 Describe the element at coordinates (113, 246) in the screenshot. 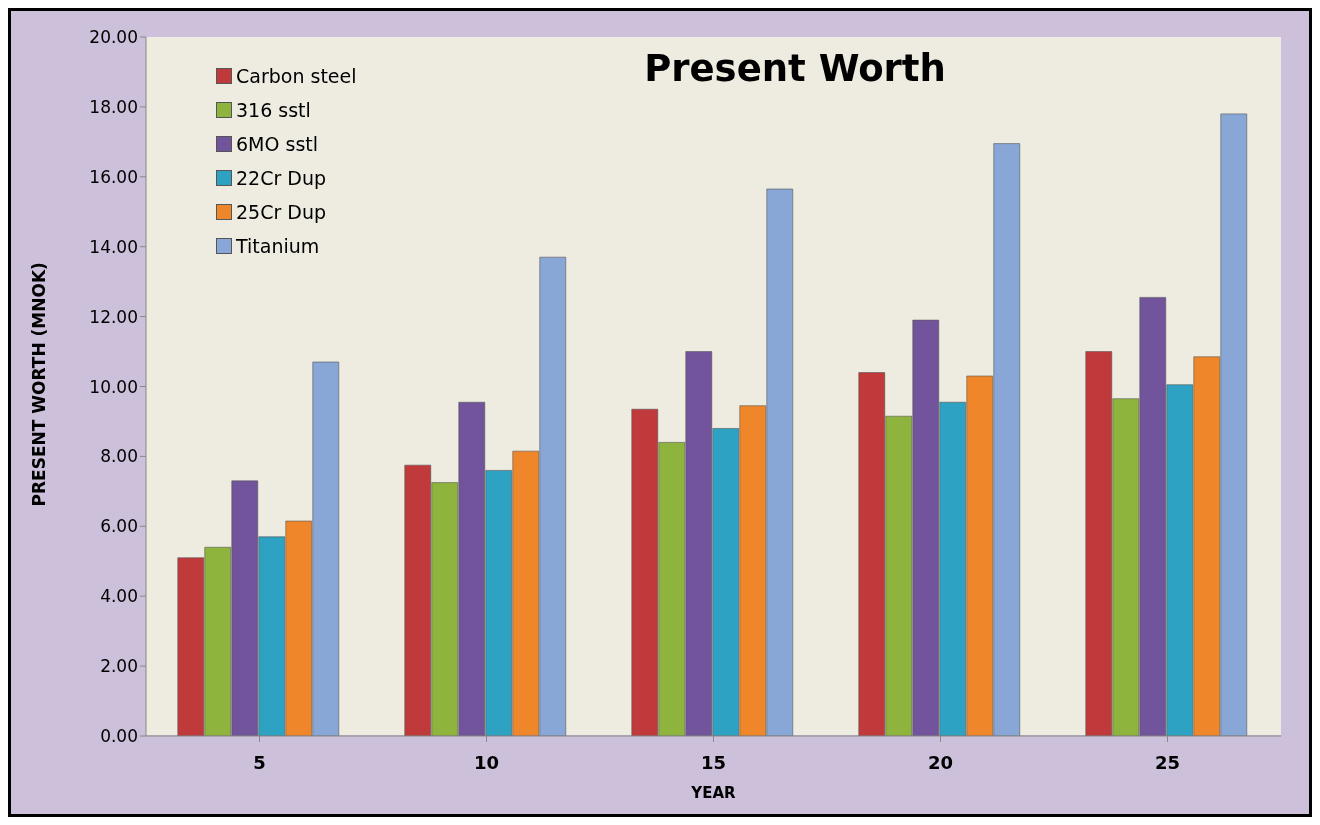

I see `y-tick-label: 14.00` at that location.